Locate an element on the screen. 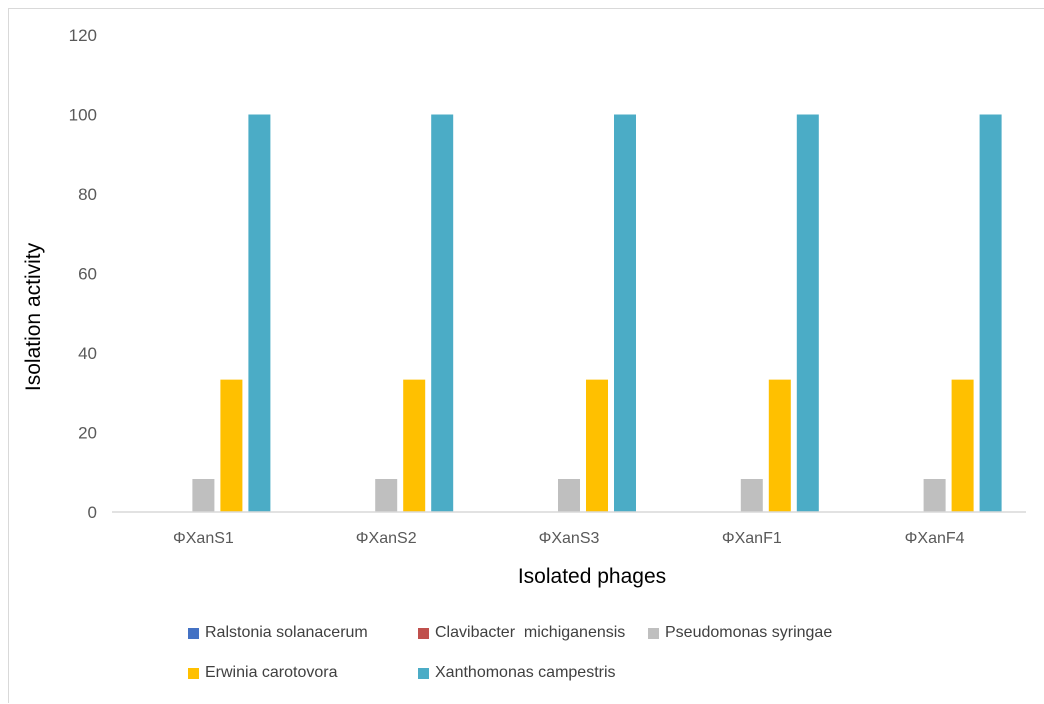  legend-item-pseudomonas: Pseudomonas syringae is located at coordinates (740, 633).